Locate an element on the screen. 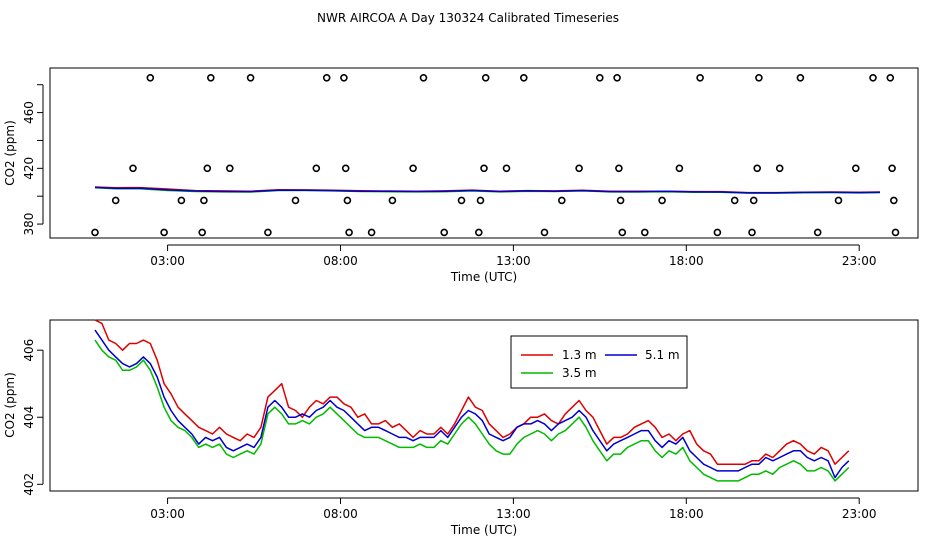 The image size is (936, 540). top-x-tick-label: 13:00 is located at coordinates (513, 261).